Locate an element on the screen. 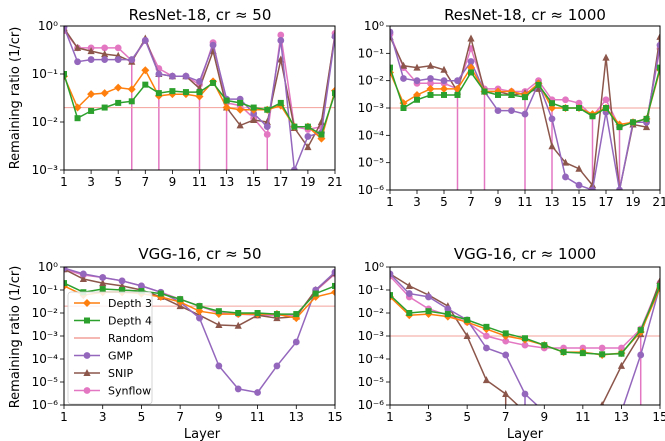 The image size is (665, 441). x-axis-label-right: Layer is located at coordinates (525, 434).